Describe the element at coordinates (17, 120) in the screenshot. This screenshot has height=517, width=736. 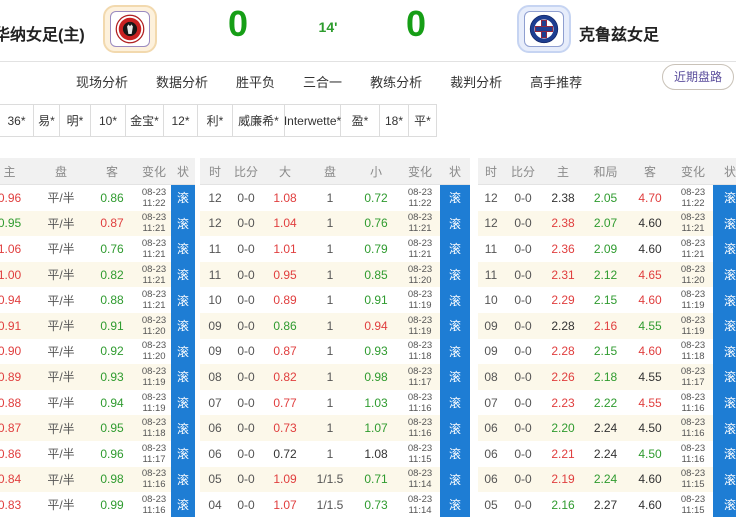
I see `bookmaker-chip: 36*` at that location.